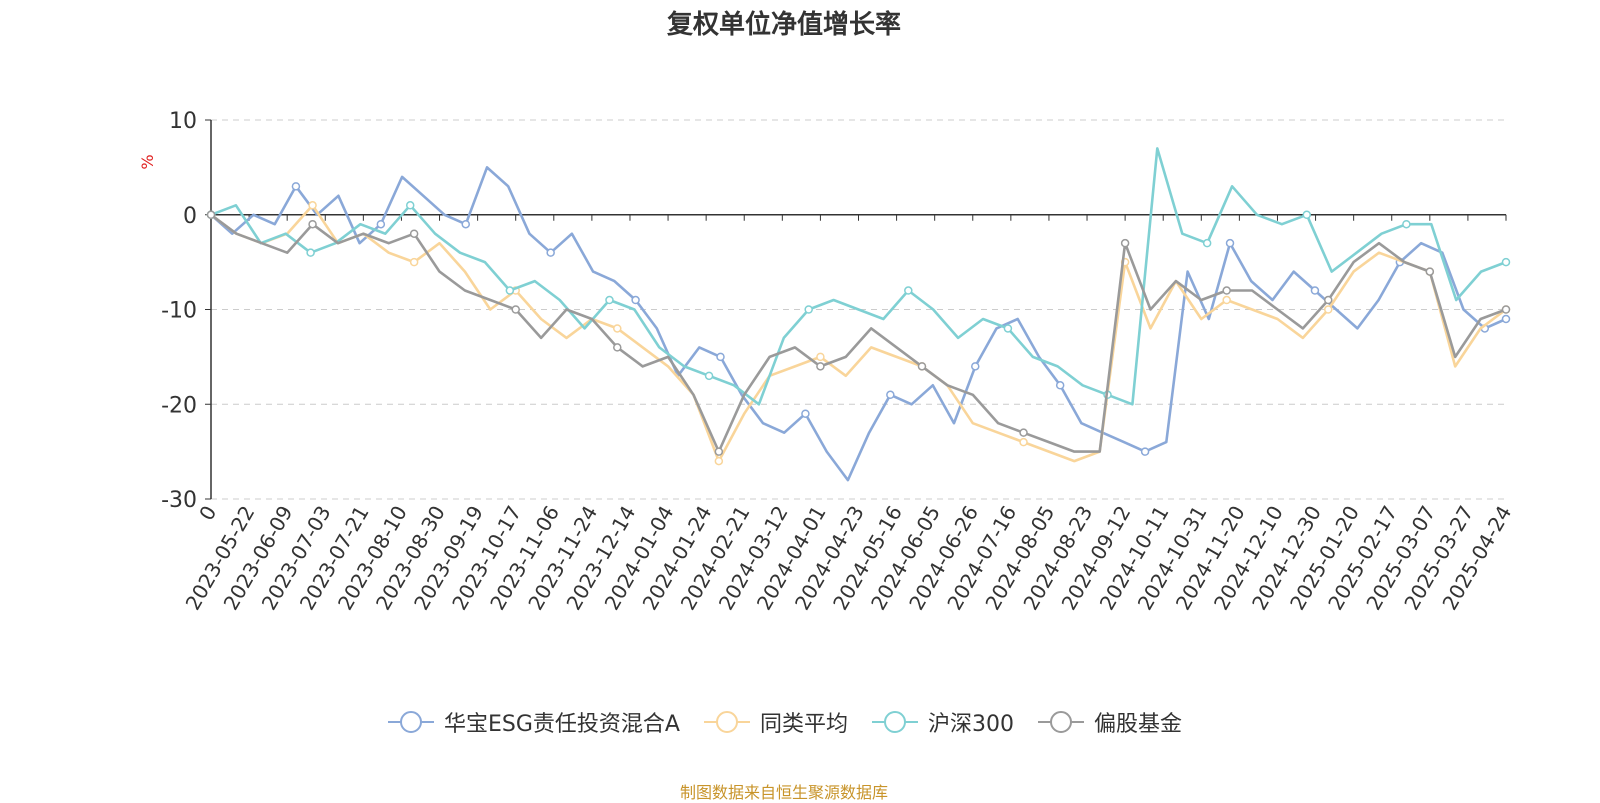  What do you see at coordinates (179, 311) in the screenshot?
I see `y-tick-label: -10` at bounding box center [179, 311].